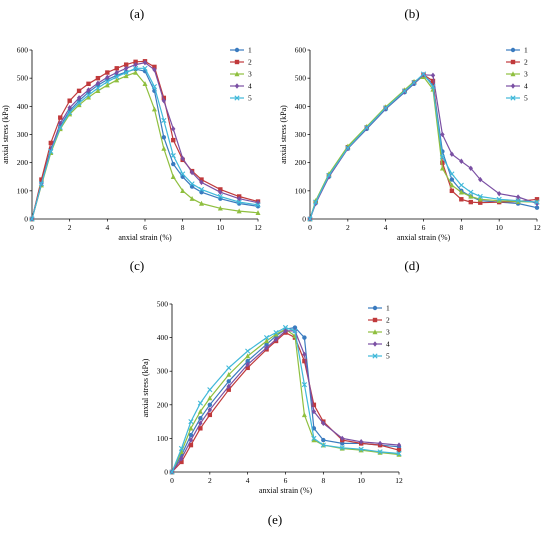 This screenshot has width=550, height=533. Describe the element at coordinates (241, 98) in the screenshot. I see `legend-entry: 5` at that location.